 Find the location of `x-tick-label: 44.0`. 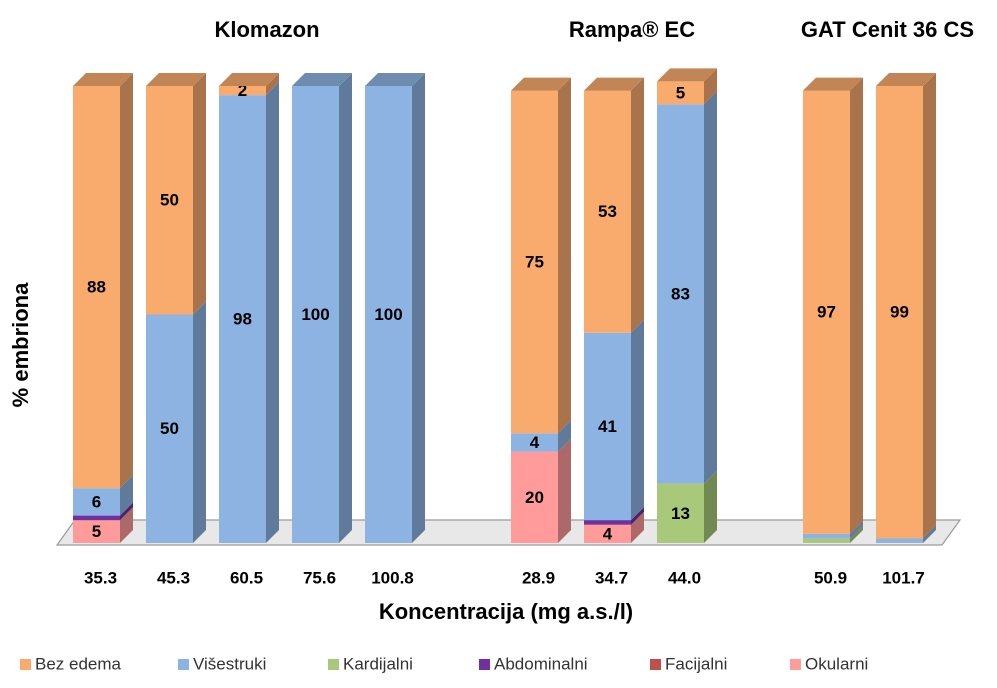

x-tick-label: 44.0 is located at coordinates (684, 577).